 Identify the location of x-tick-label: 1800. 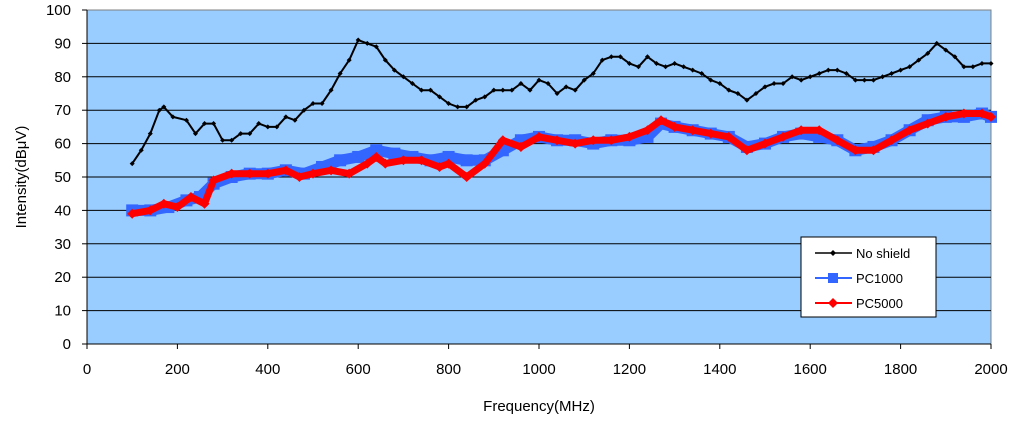
(900, 369).